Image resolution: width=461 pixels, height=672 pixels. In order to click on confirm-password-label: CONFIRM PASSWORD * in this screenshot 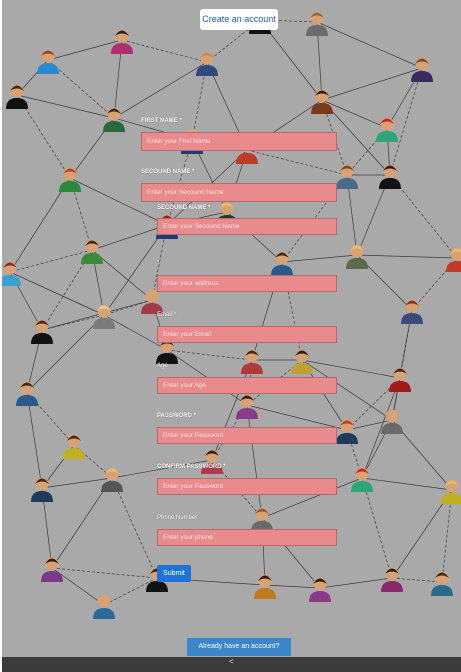, I will do `click(191, 467)`.